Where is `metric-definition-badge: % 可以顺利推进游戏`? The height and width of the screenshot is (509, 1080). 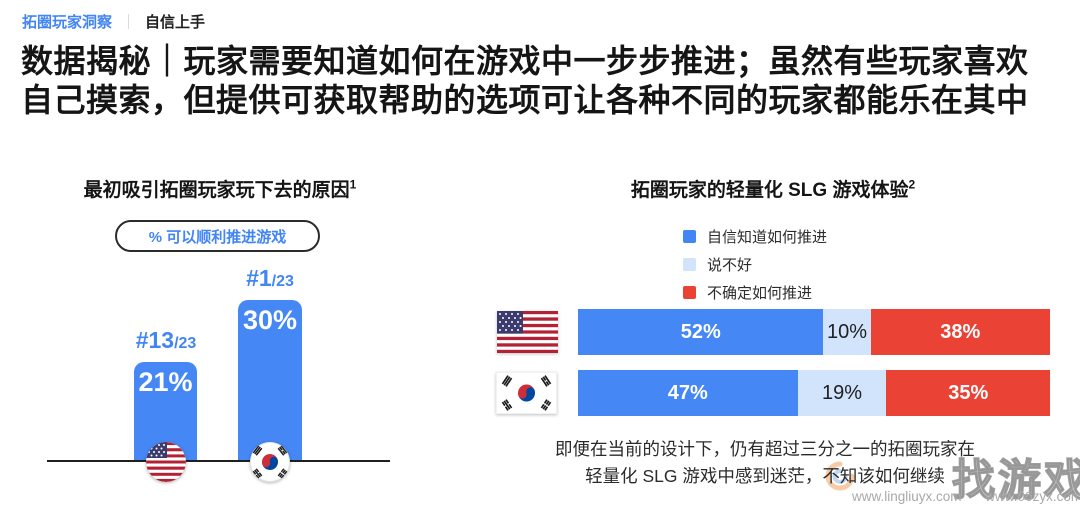
metric-definition-badge: % 可以顺利推进游戏 is located at coordinates (217, 236).